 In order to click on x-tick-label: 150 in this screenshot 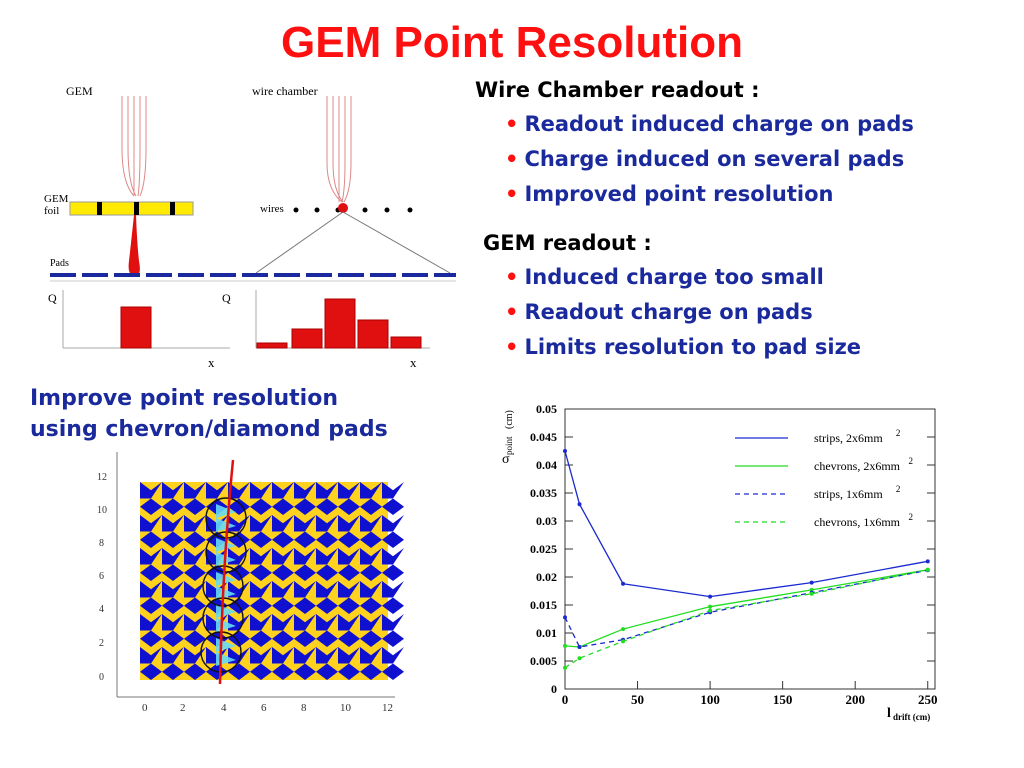, I will do `click(783, 699)`.